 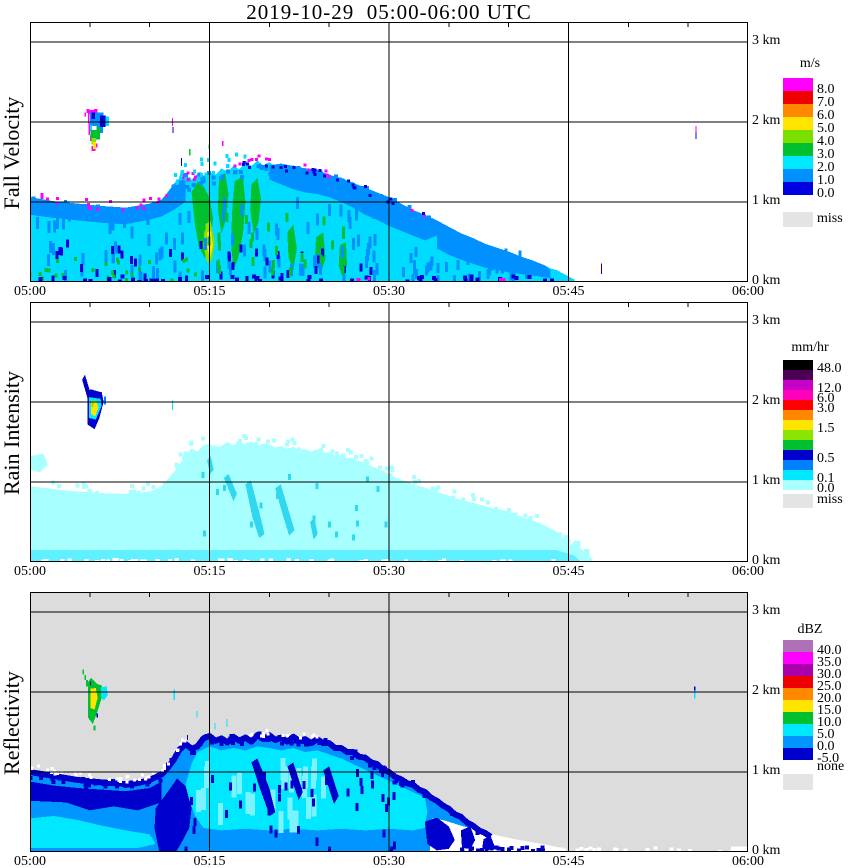 What do you see at coordinates (12, 723) in the screenshot?
I see `ylabel-reflectivity: Reflectivity` at bounding box center [12, 723].